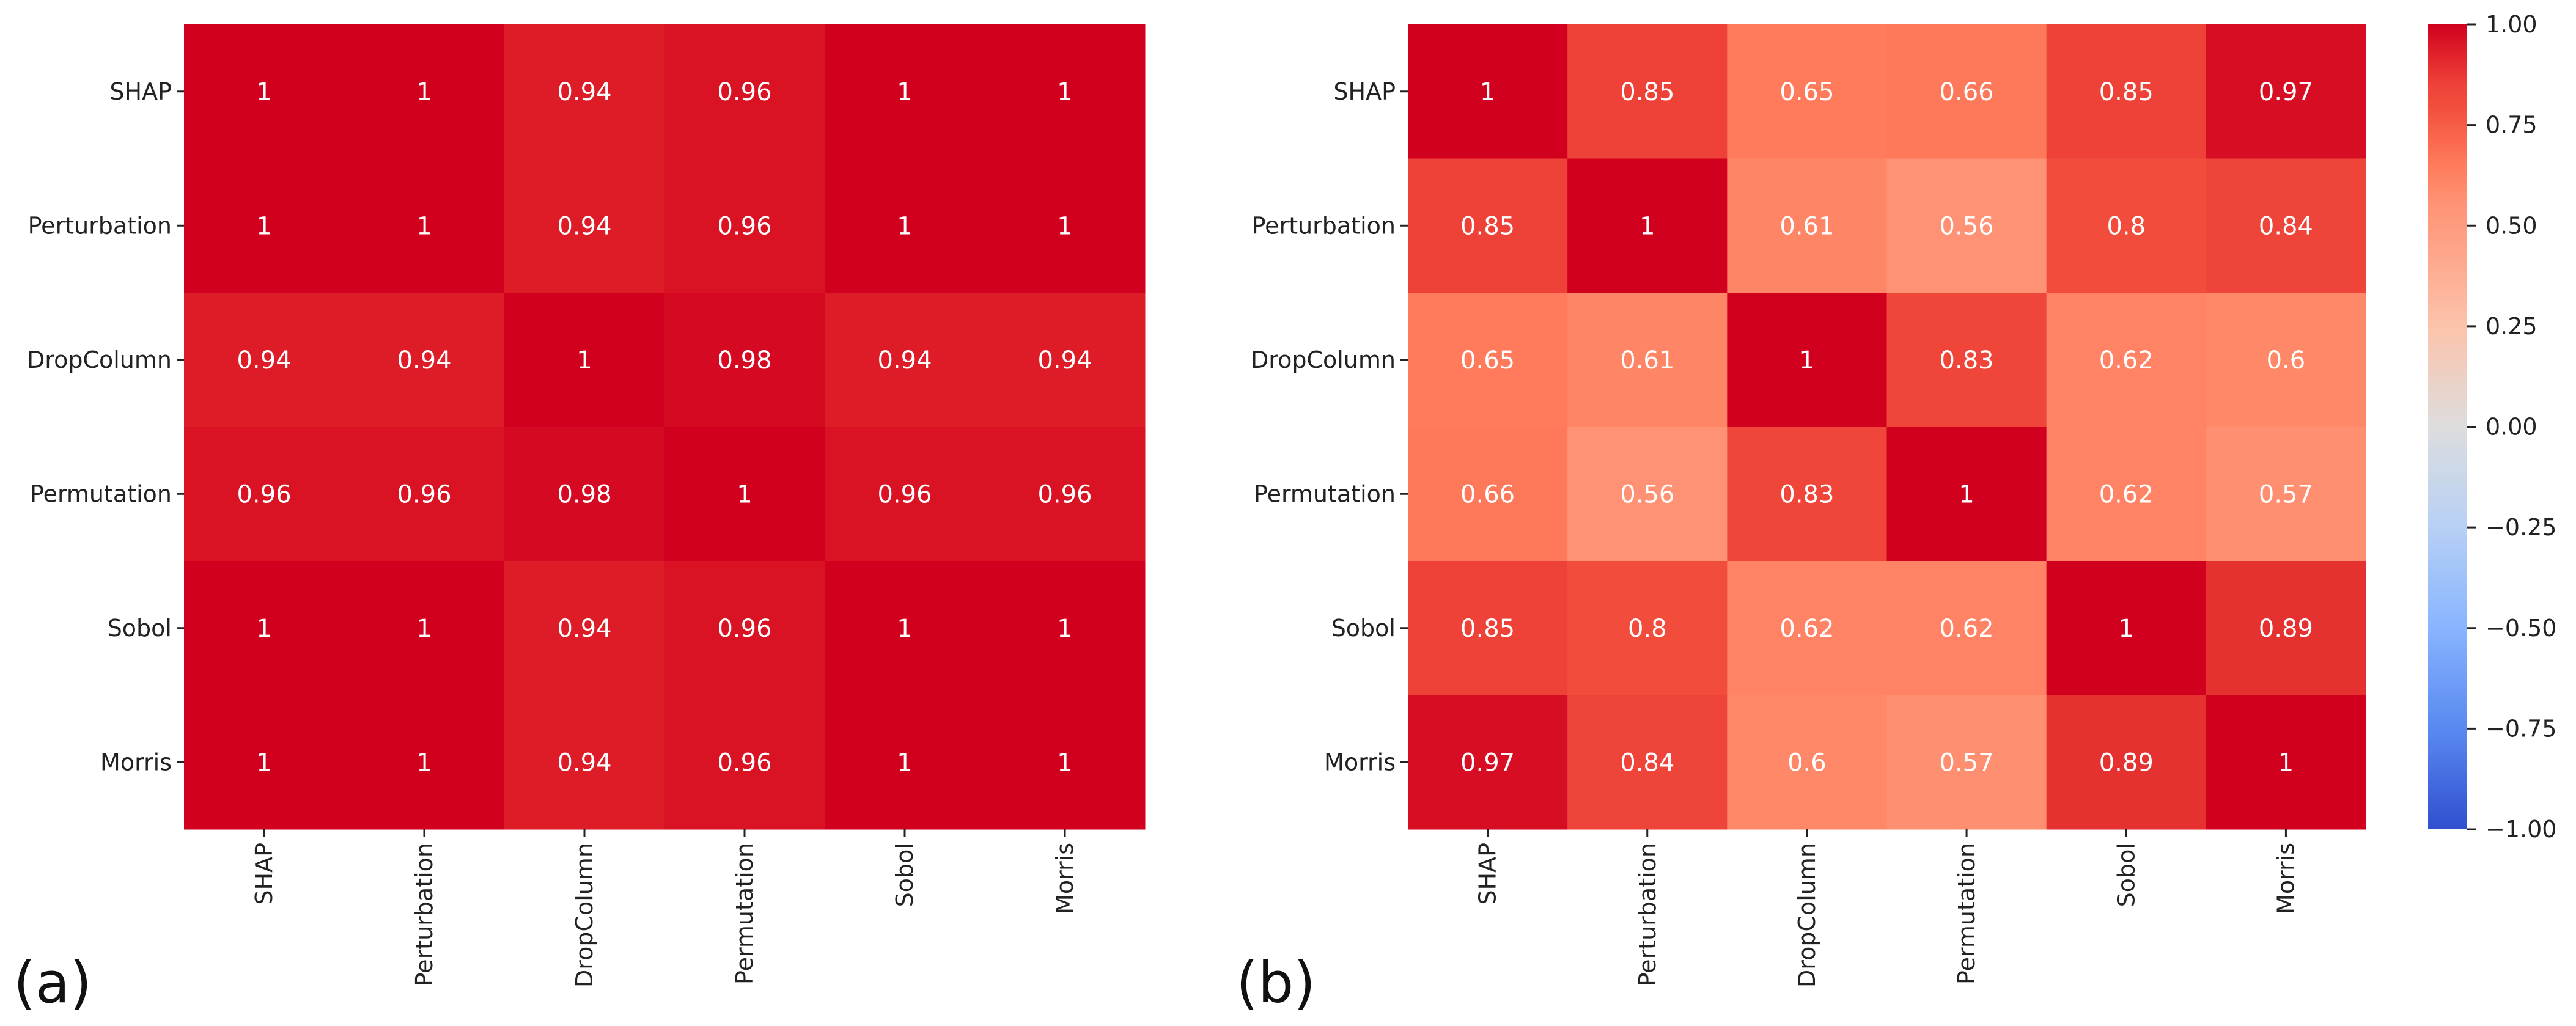  What do you see at coordinates (2286, 226) in the screenshot?
I see `cell-annotation: 0.84` at bounding box center [2286, 226].